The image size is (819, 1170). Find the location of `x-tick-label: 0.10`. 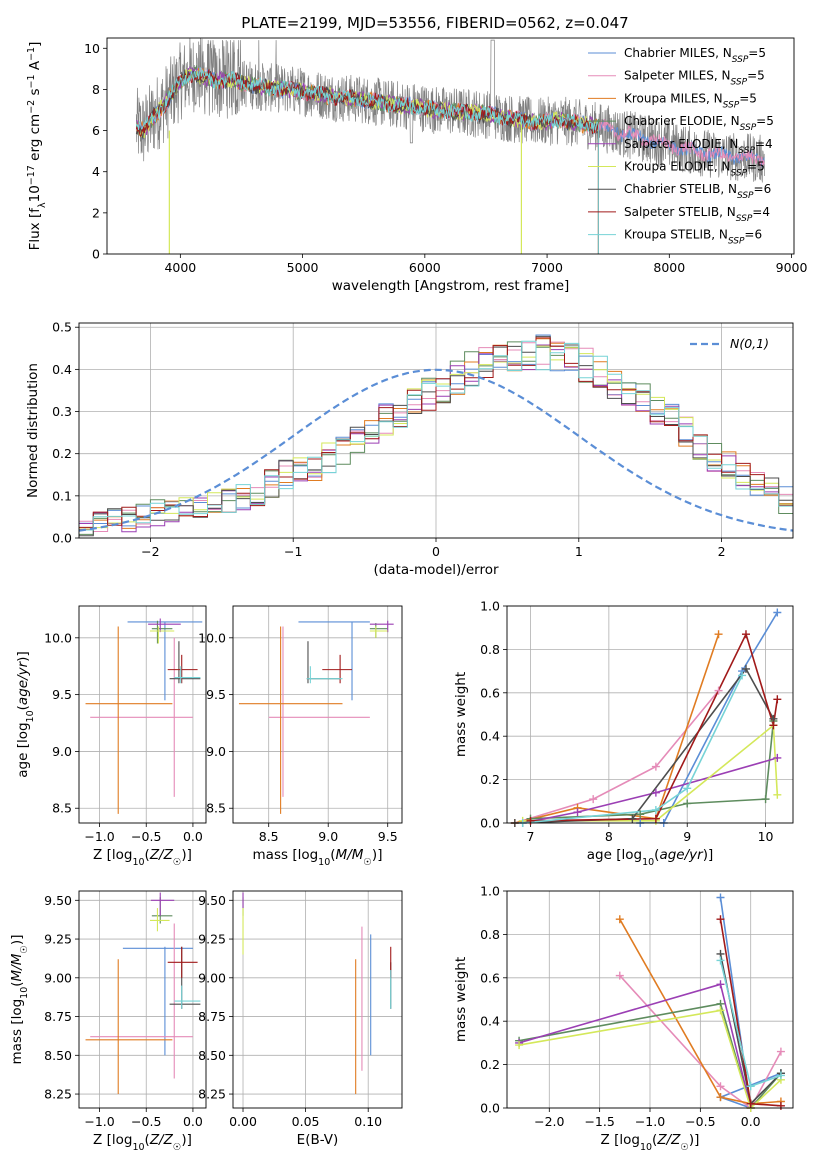

x-tick-label: 0.10 is located at coordinates (368, 1121).